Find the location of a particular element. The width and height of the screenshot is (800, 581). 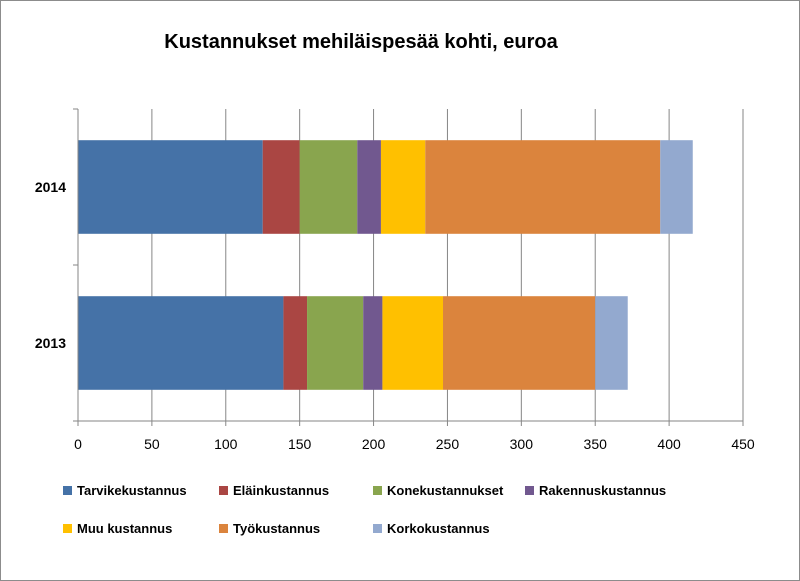

x-tick-labels: 0 50 100 150 200 250 300 350 400 450 is located at coordinates (414, 444).